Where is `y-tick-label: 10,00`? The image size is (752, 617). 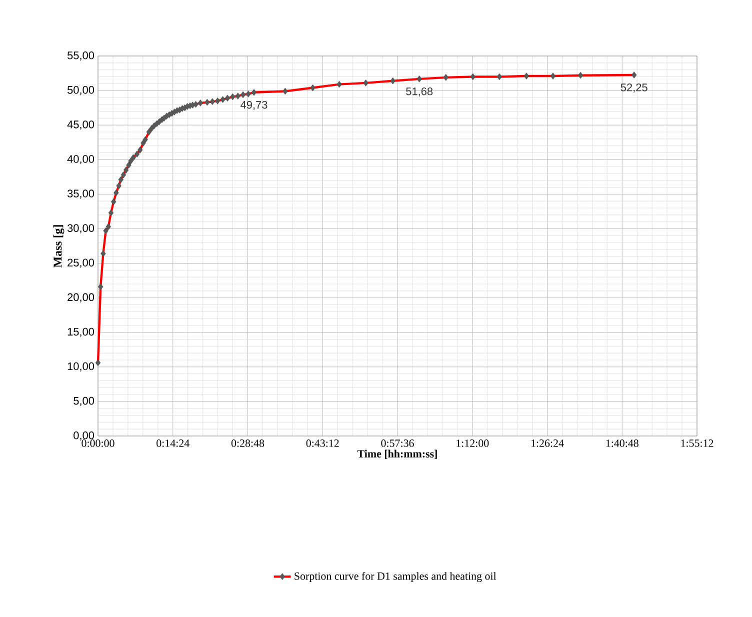
y-tick-label: 10,00 is located at coordinates (81, 367).